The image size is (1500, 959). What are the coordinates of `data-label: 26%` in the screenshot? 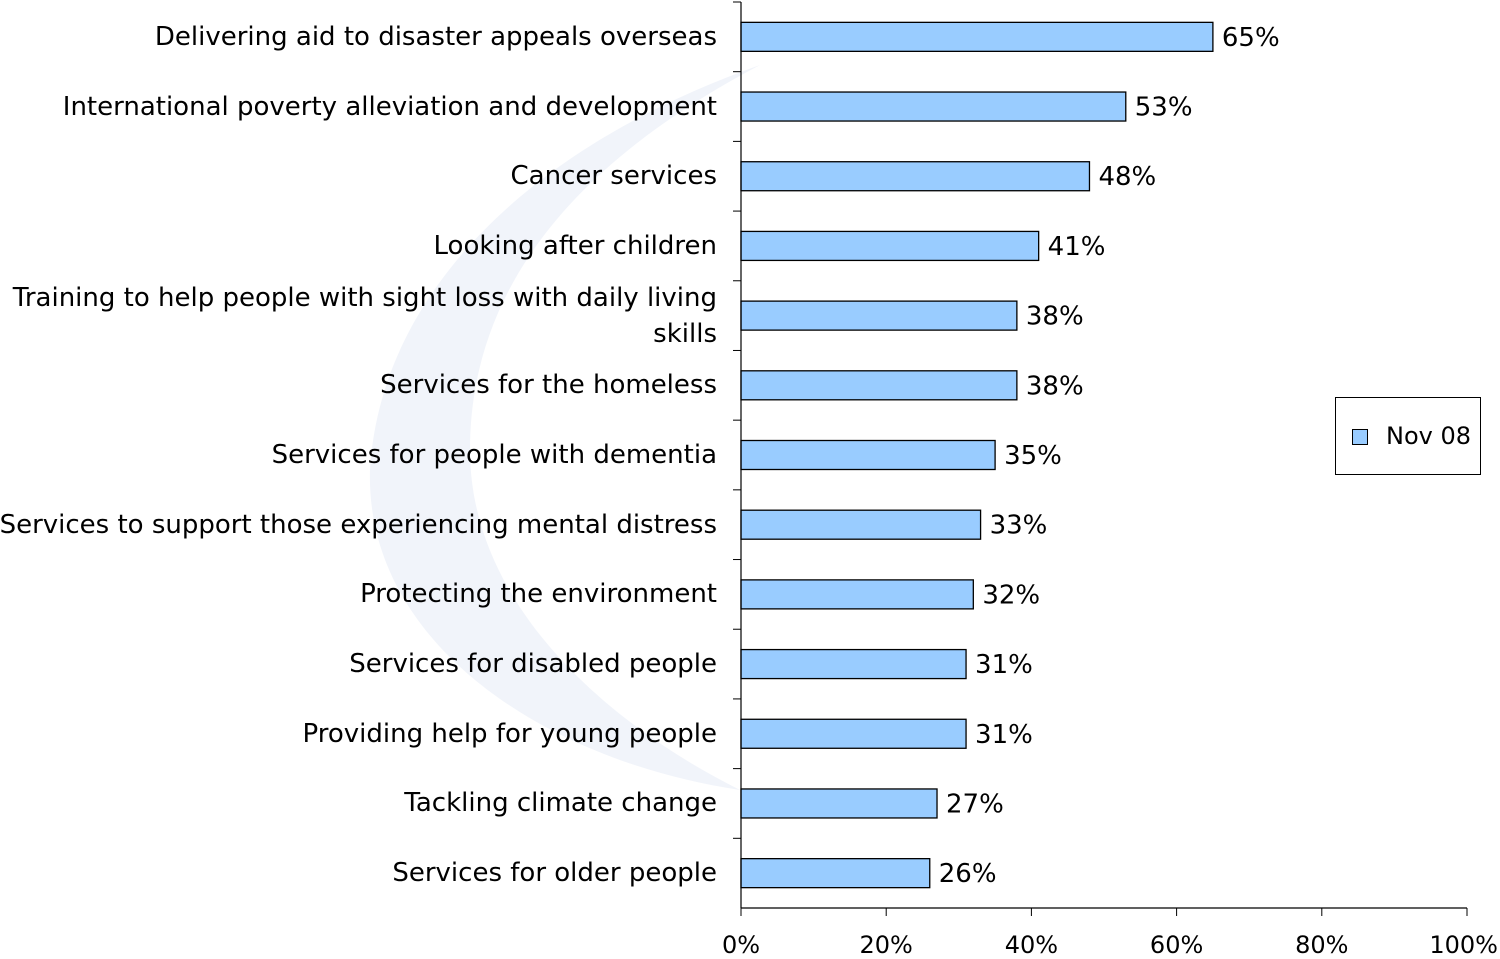 It's located at (968, 874).